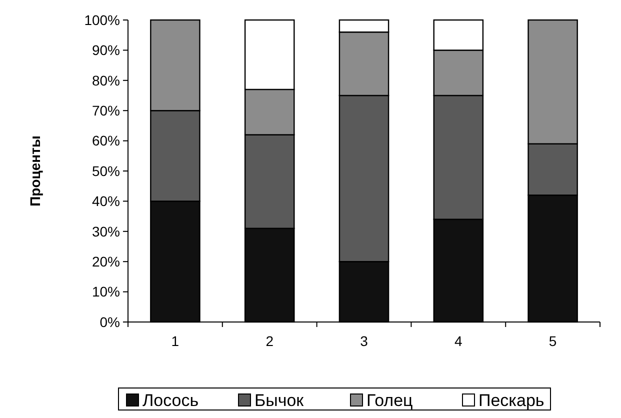 This screenshot has height=418, width=621. I want to click on y-tick-label: 90%, so click(106, 50).